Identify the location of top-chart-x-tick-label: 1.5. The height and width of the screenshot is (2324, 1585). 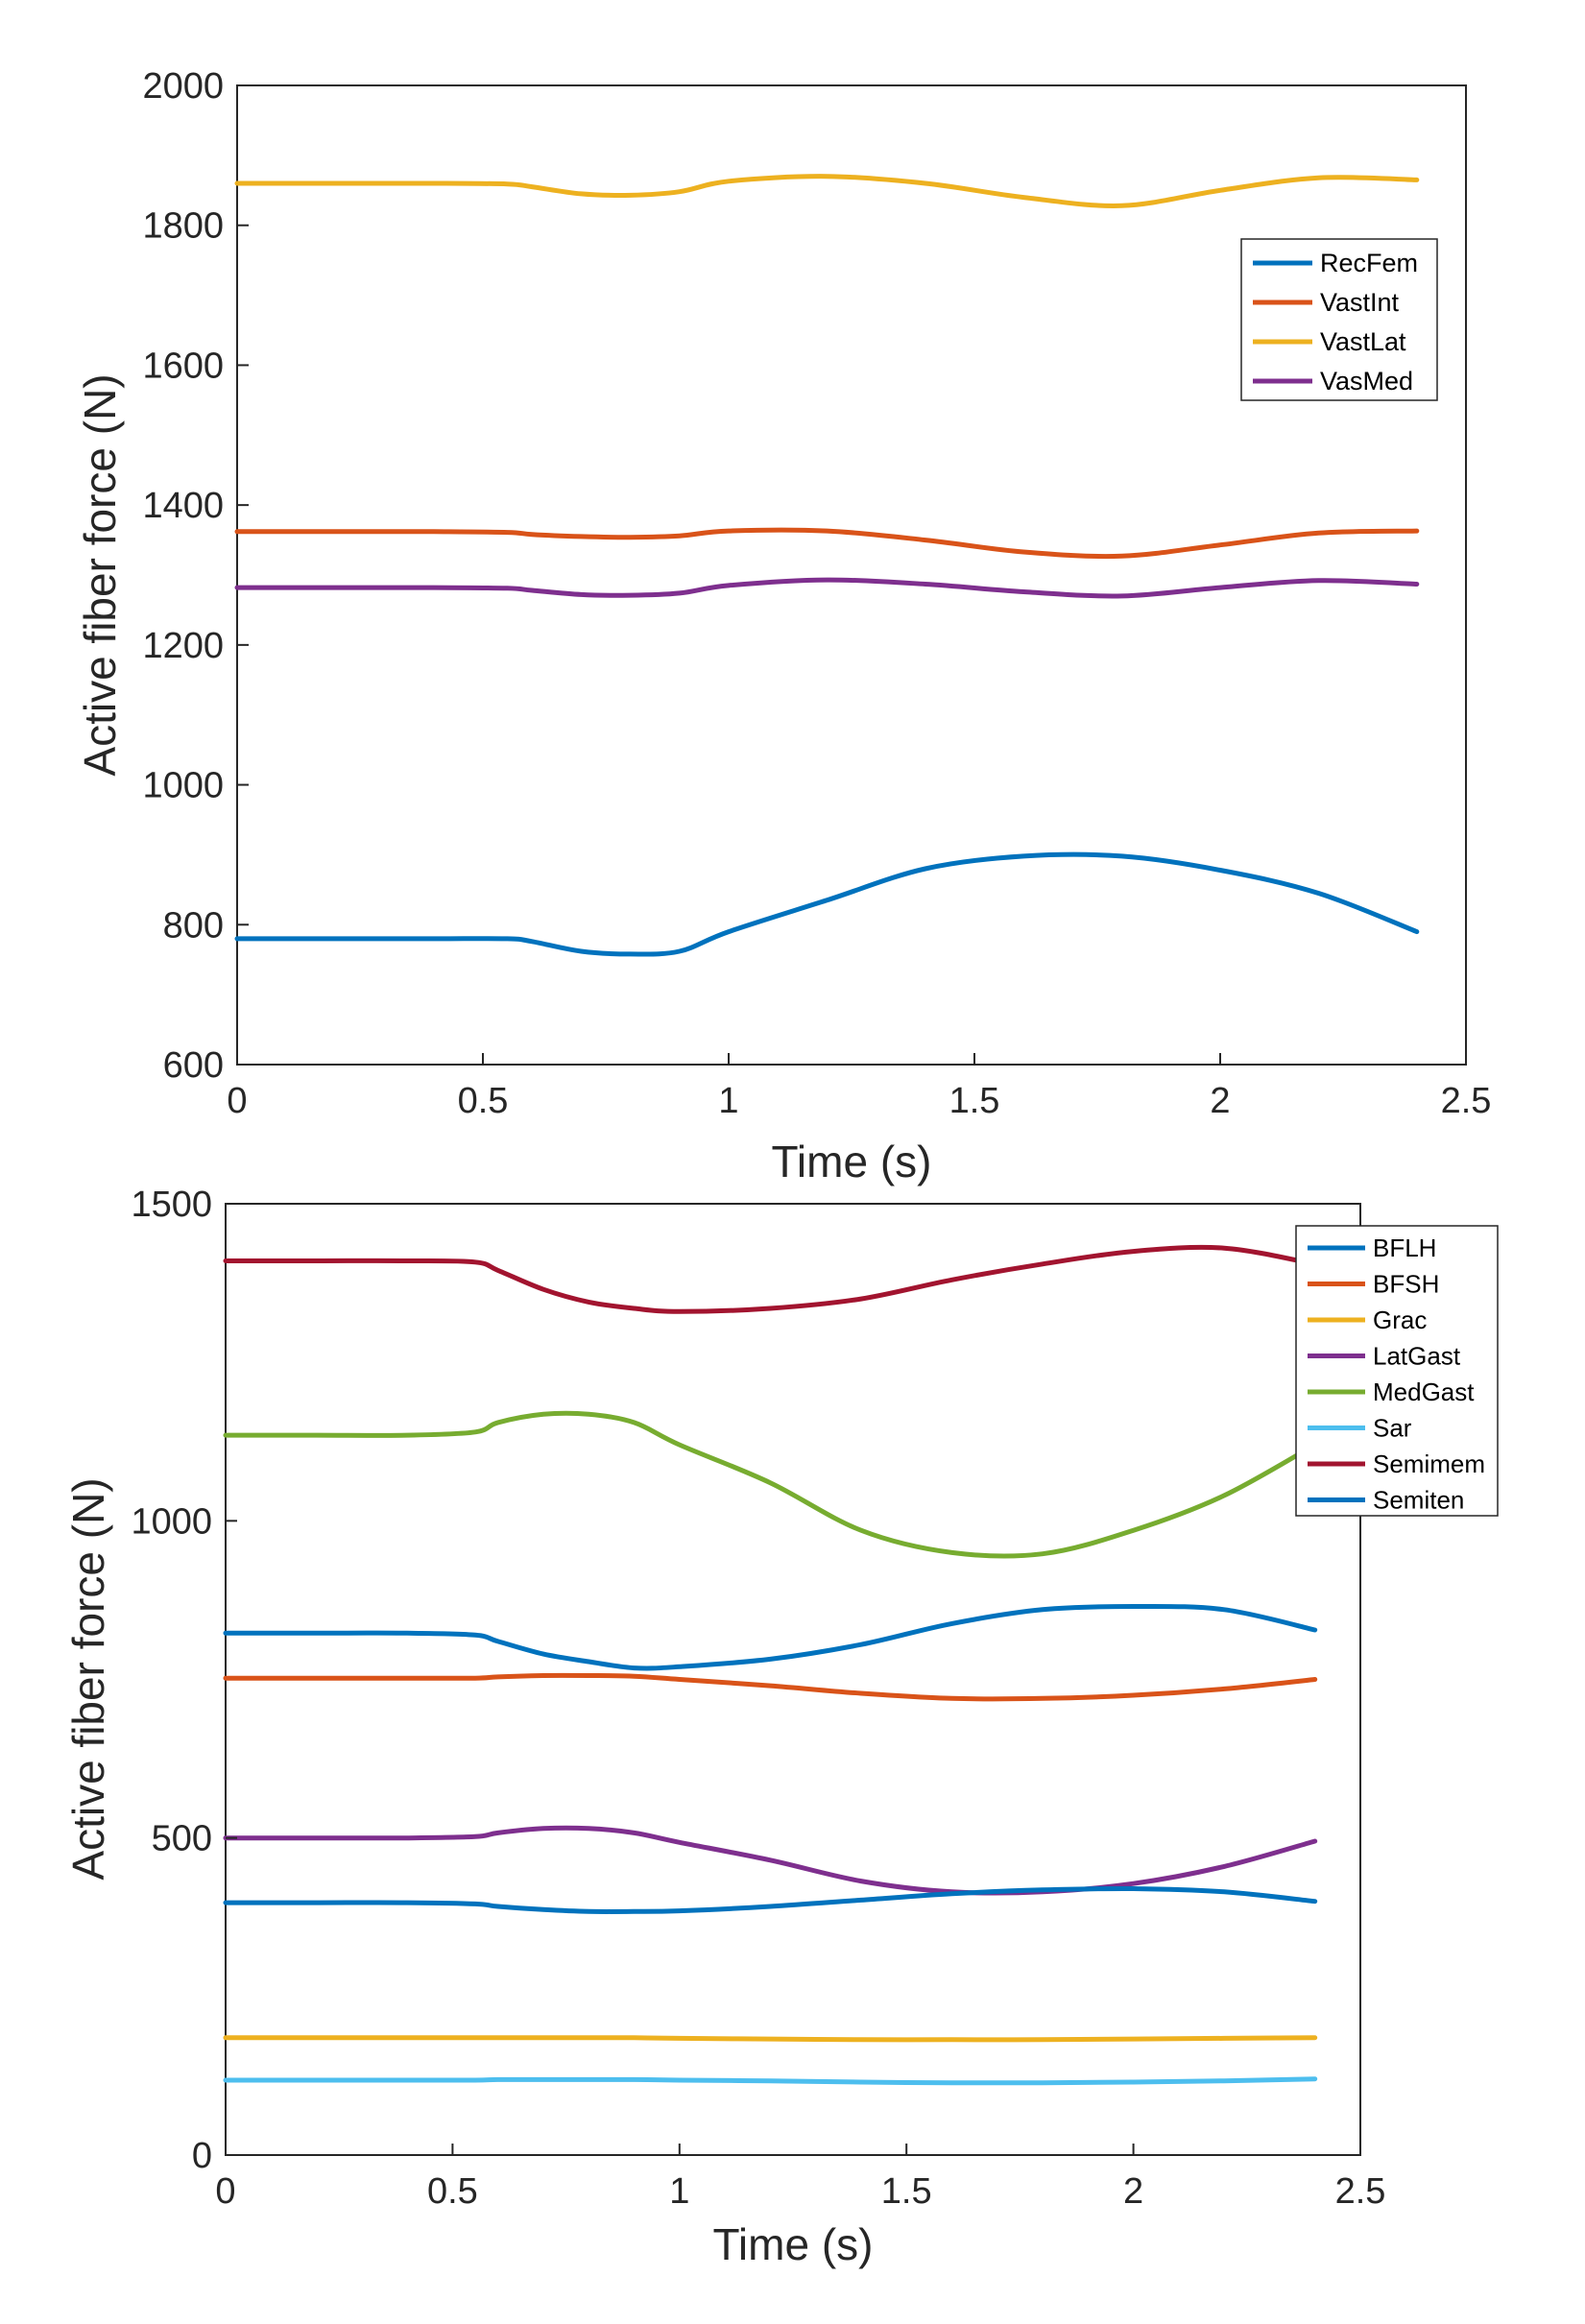
(974, 1101).